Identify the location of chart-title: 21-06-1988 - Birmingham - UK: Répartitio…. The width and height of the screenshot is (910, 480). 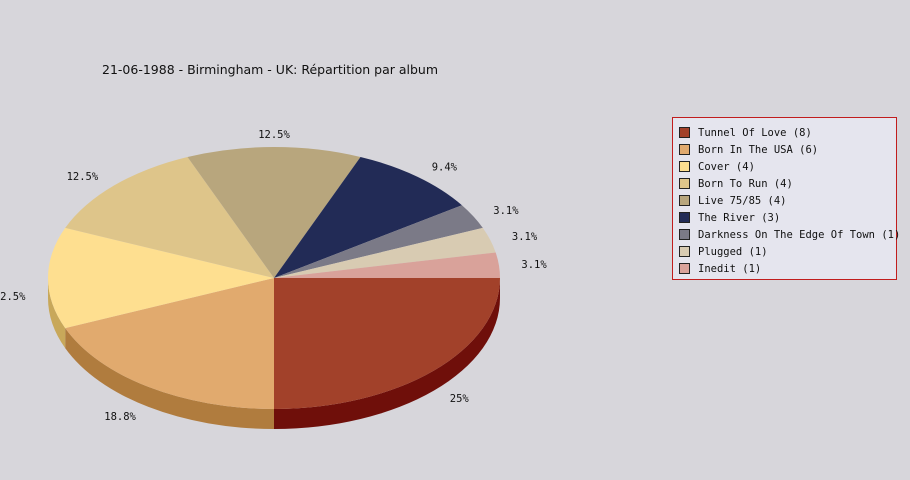
(270, 69).